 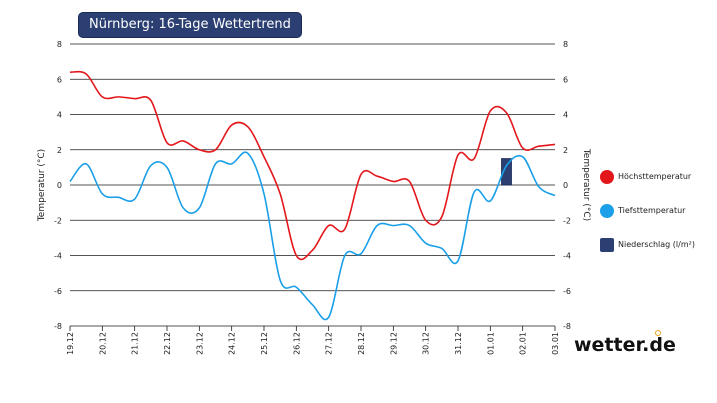 What do you see at coordinates (607, 211) in the screenshot?
I see `legend-min-marker` at bounding box center [607, 211].